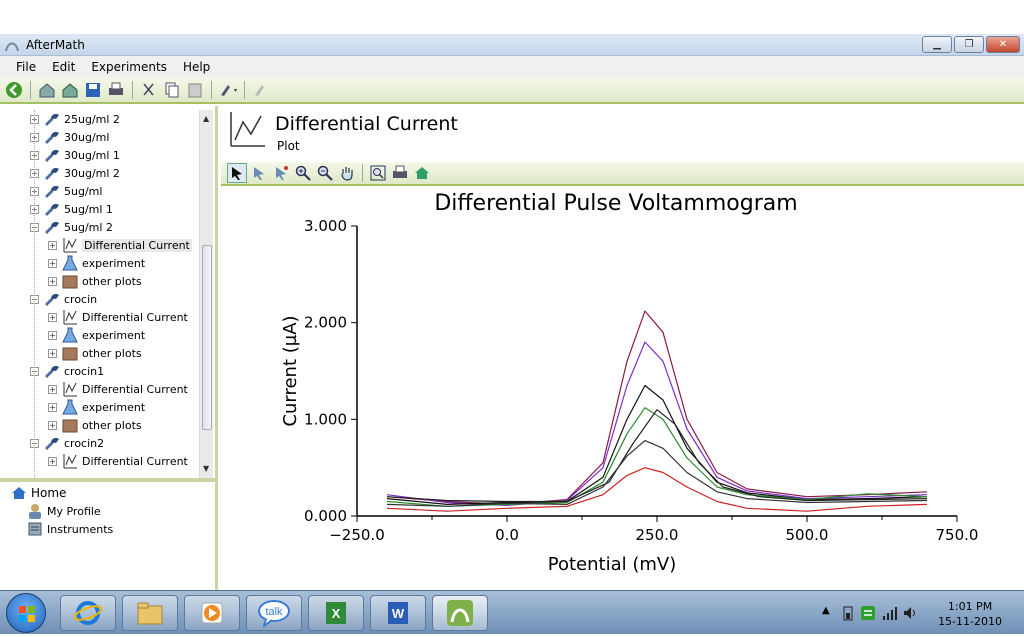  I want to click on screen-top-margin, so click(512, 17).